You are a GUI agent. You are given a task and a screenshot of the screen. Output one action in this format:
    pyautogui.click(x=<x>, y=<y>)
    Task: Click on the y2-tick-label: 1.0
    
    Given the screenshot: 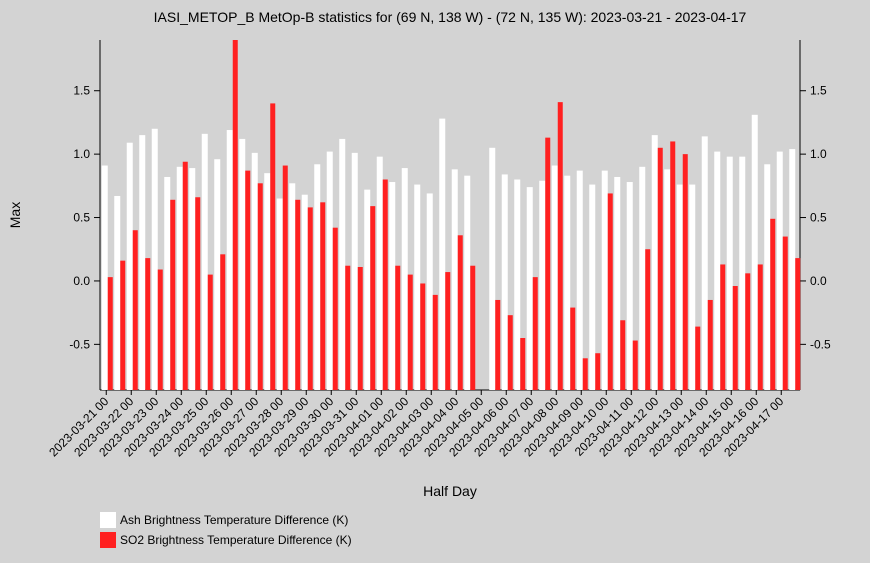 What is the action you would take?
    pyautogui.click(x=818, y=154)
    